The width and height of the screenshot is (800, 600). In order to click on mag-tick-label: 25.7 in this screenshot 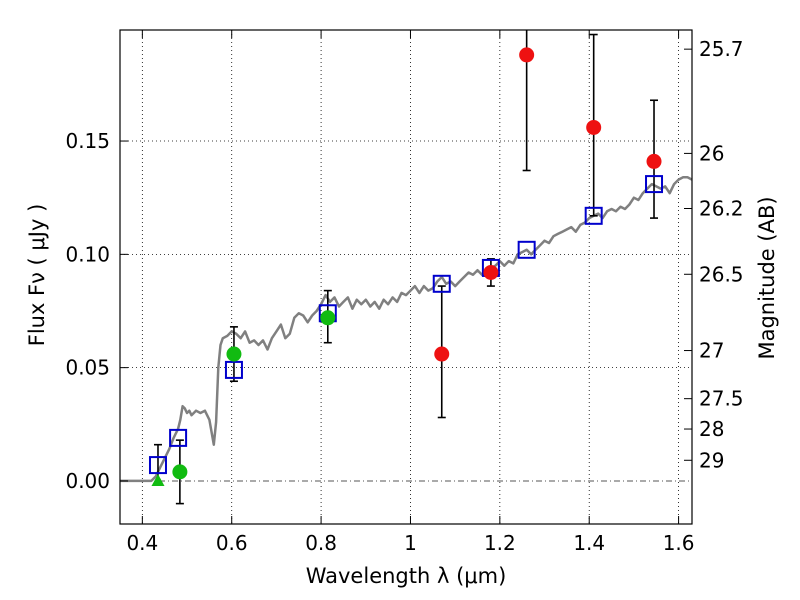, I will do `click(721, 49)`.